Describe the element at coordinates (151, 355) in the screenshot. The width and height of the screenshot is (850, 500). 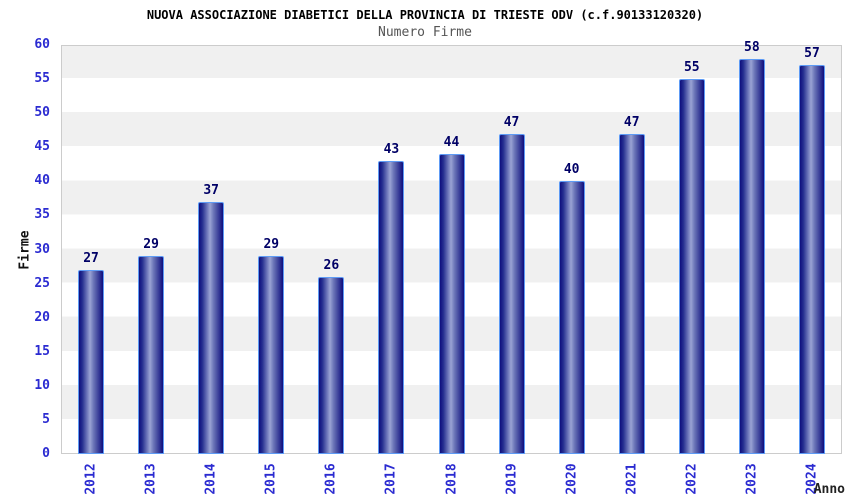
I see `bar-2013` at that location.